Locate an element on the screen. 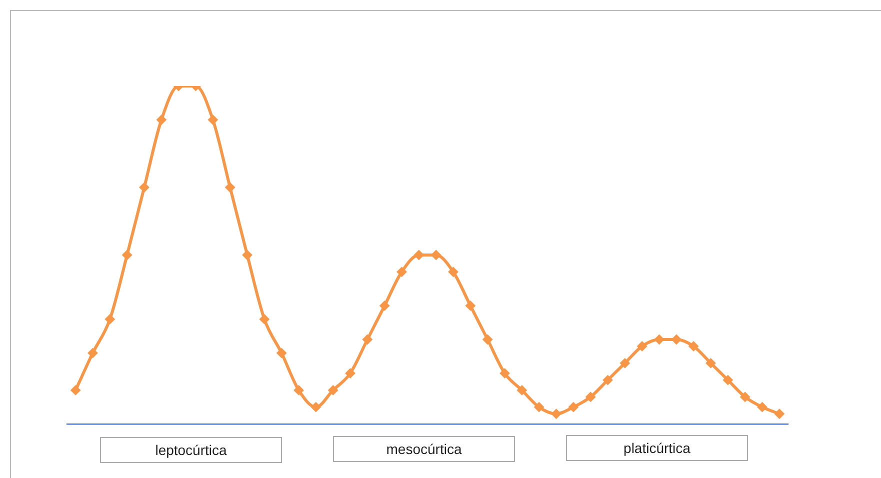 Image resolution: width=881 pixels, height=478 pixels. text: leptocúrtica is located at coordinates (191, 450).